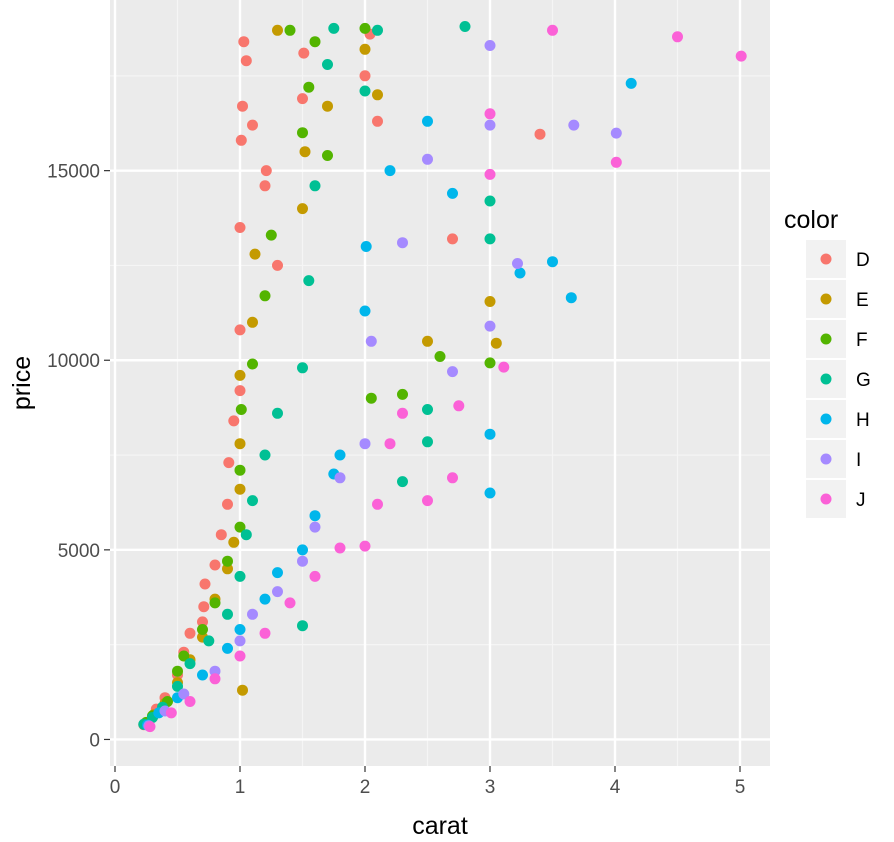  What do you see at coordinates (862, 300) in the screenshot?
I see `legend-label-E: E` at bounding box center [862, 300].